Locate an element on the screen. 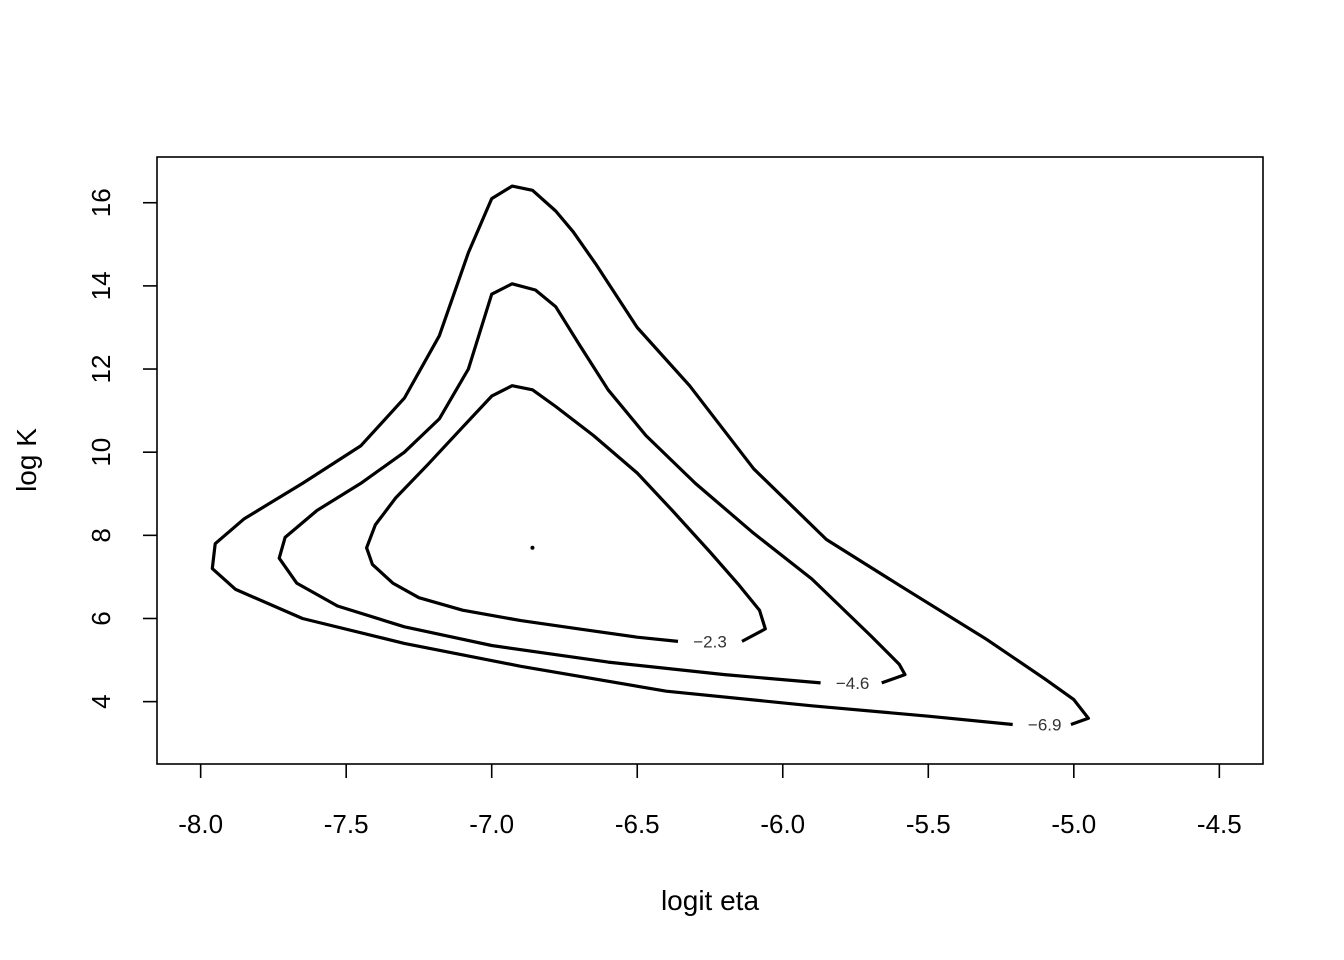  maximum-point is located at coordinates (532, 547).